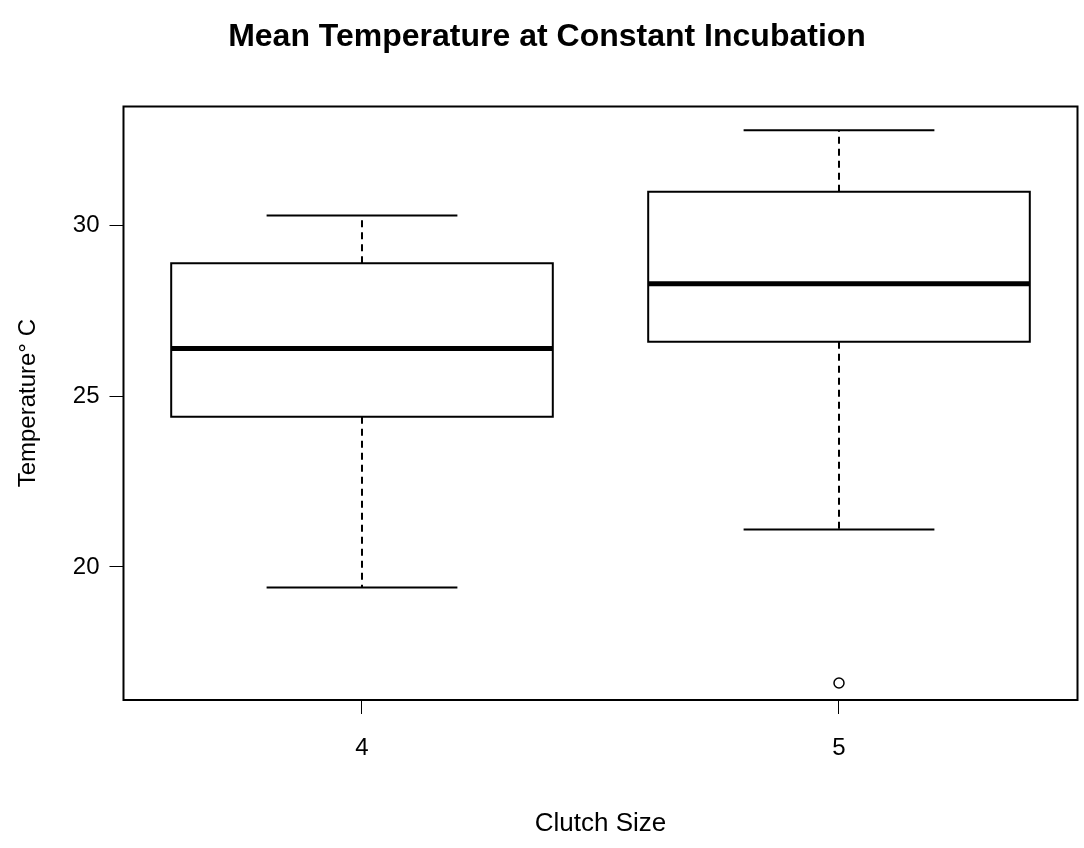 The width and height of the screenshot is (1084, 848). What do you see at coordinates (86, 394) in the screenshot?
I see `y-tick-label: 25` at bounding box center [86, 394].